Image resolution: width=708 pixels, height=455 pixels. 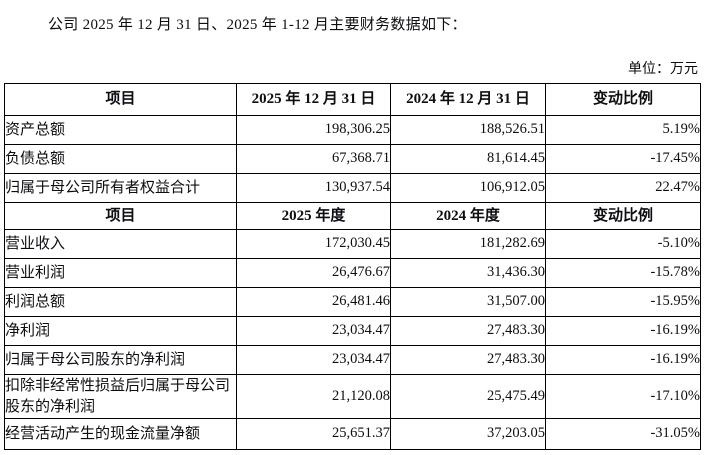 What do you see at coordinates (623, 244) in the screenshot?
I see `cell-change: -5.10%` at bounding box center [623, 244].